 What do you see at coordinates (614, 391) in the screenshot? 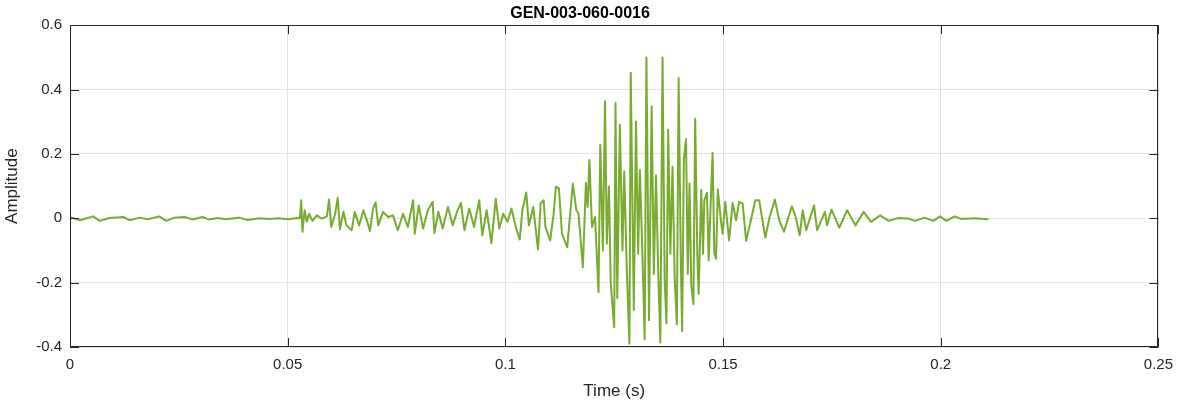
I see `x-axis-title: Time (s)` at bounding box center [614, 391].